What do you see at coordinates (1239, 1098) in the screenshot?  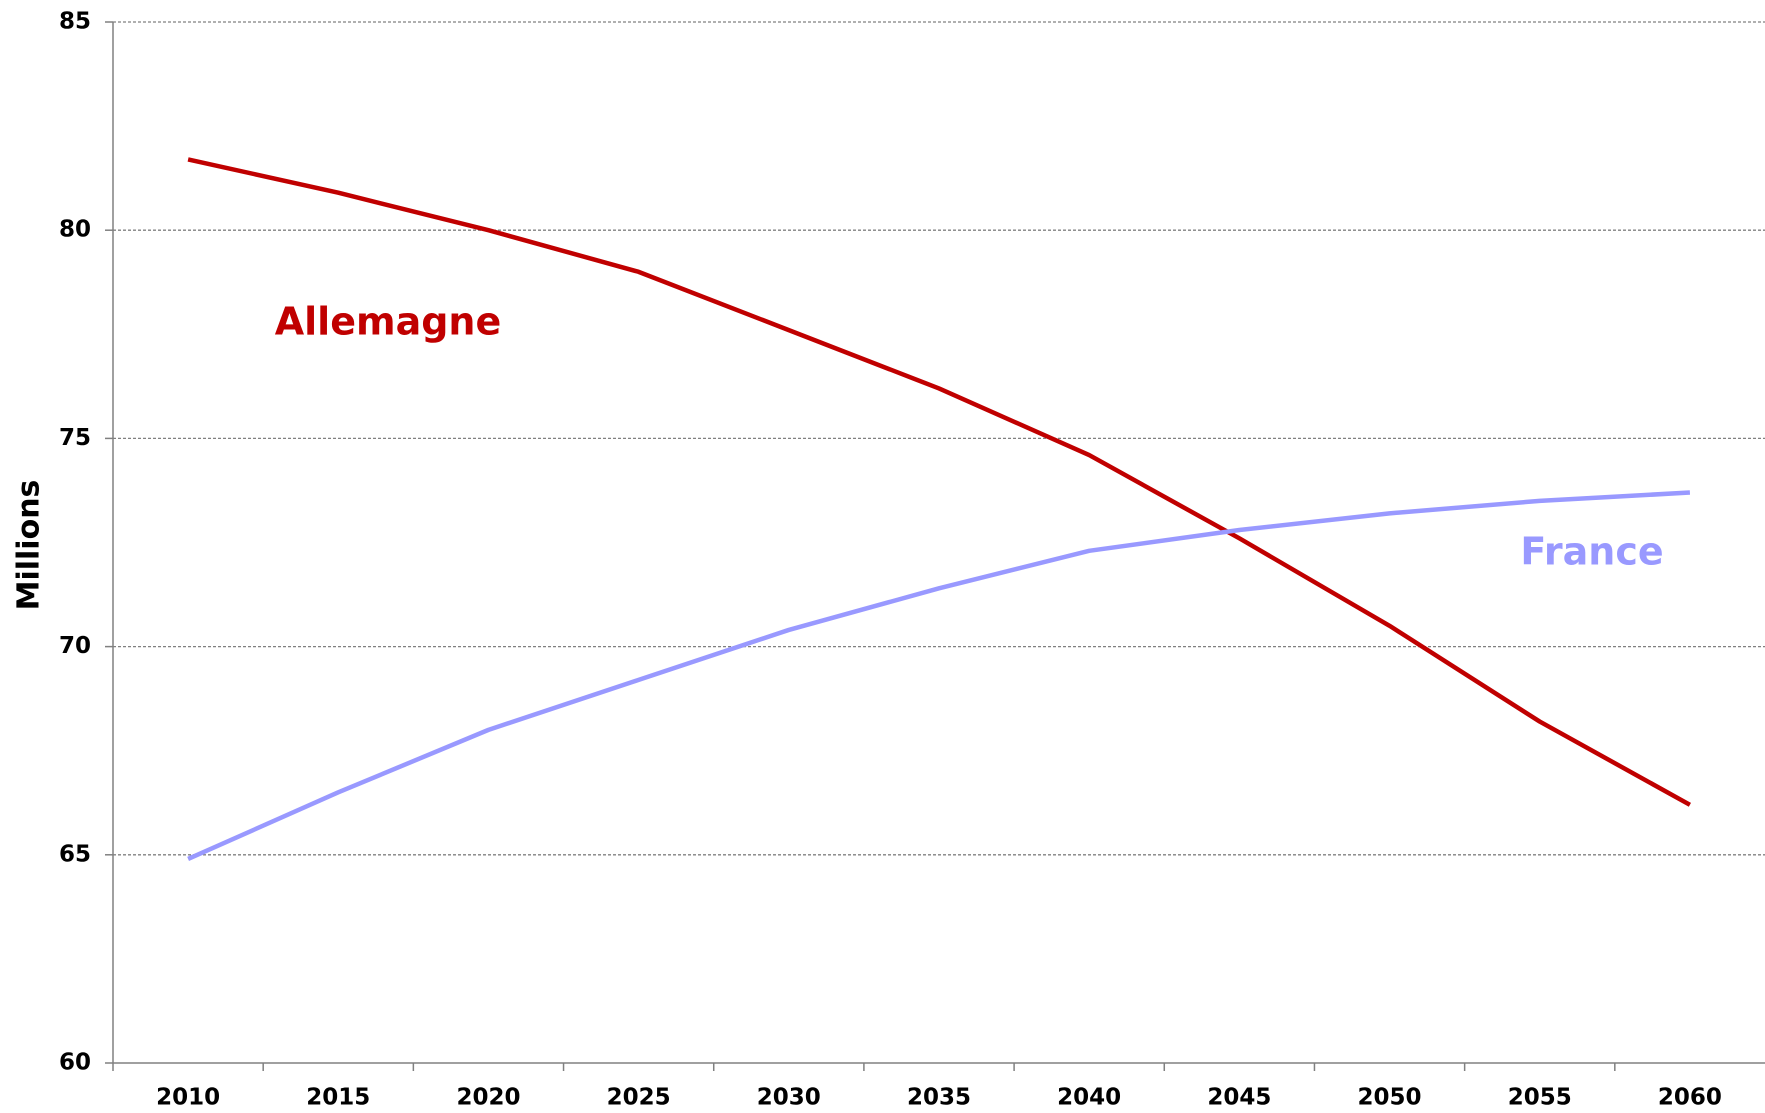 I see `x-tick-label: 2045` at bounding box center [1239, 1098].